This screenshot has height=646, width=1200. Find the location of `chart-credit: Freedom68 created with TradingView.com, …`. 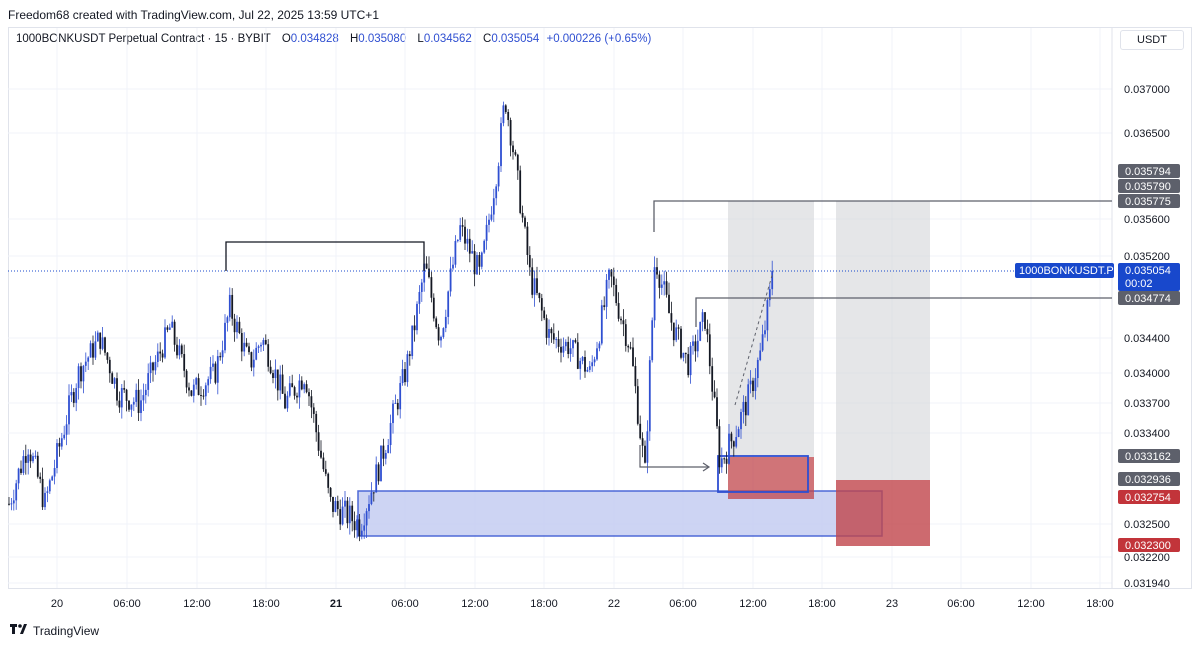

chart-credit: Freedom68 created with TradingView.com, … is located at coordinates (193, 15).